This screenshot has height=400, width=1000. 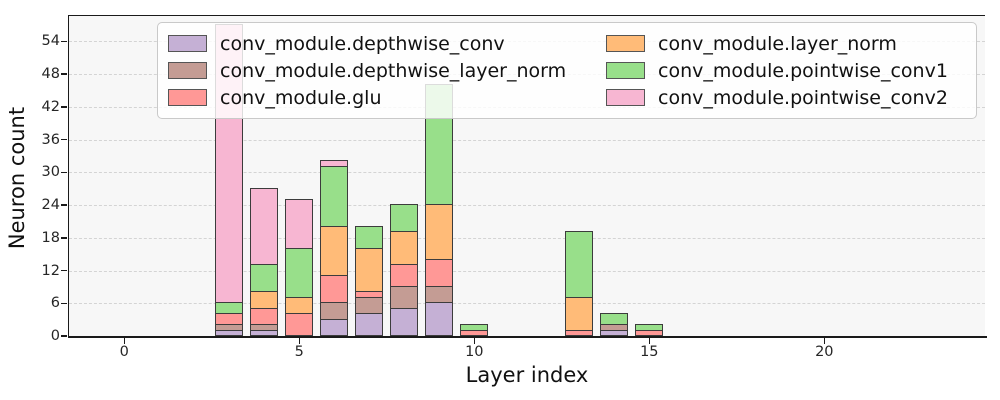 I want to click on bar-segment-layer6-layer_norm, so click(x=334, y=250).